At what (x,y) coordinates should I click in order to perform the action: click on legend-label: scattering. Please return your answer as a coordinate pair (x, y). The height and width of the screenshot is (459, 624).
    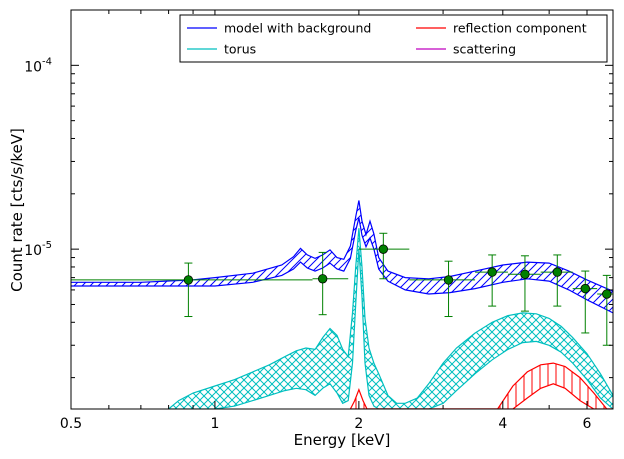
    Looking at the image, I should click on (484, 49).